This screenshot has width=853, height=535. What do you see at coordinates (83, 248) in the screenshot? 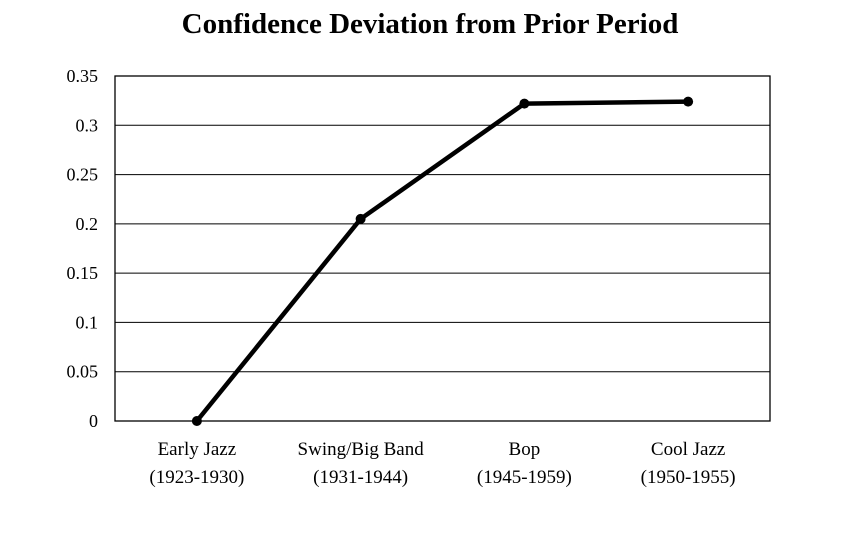
I see `y-axis-tick-labels: 0 0.05 0.1 0.15 0.2 0.25 0.3 0.35` at bounding box center [83, 248].